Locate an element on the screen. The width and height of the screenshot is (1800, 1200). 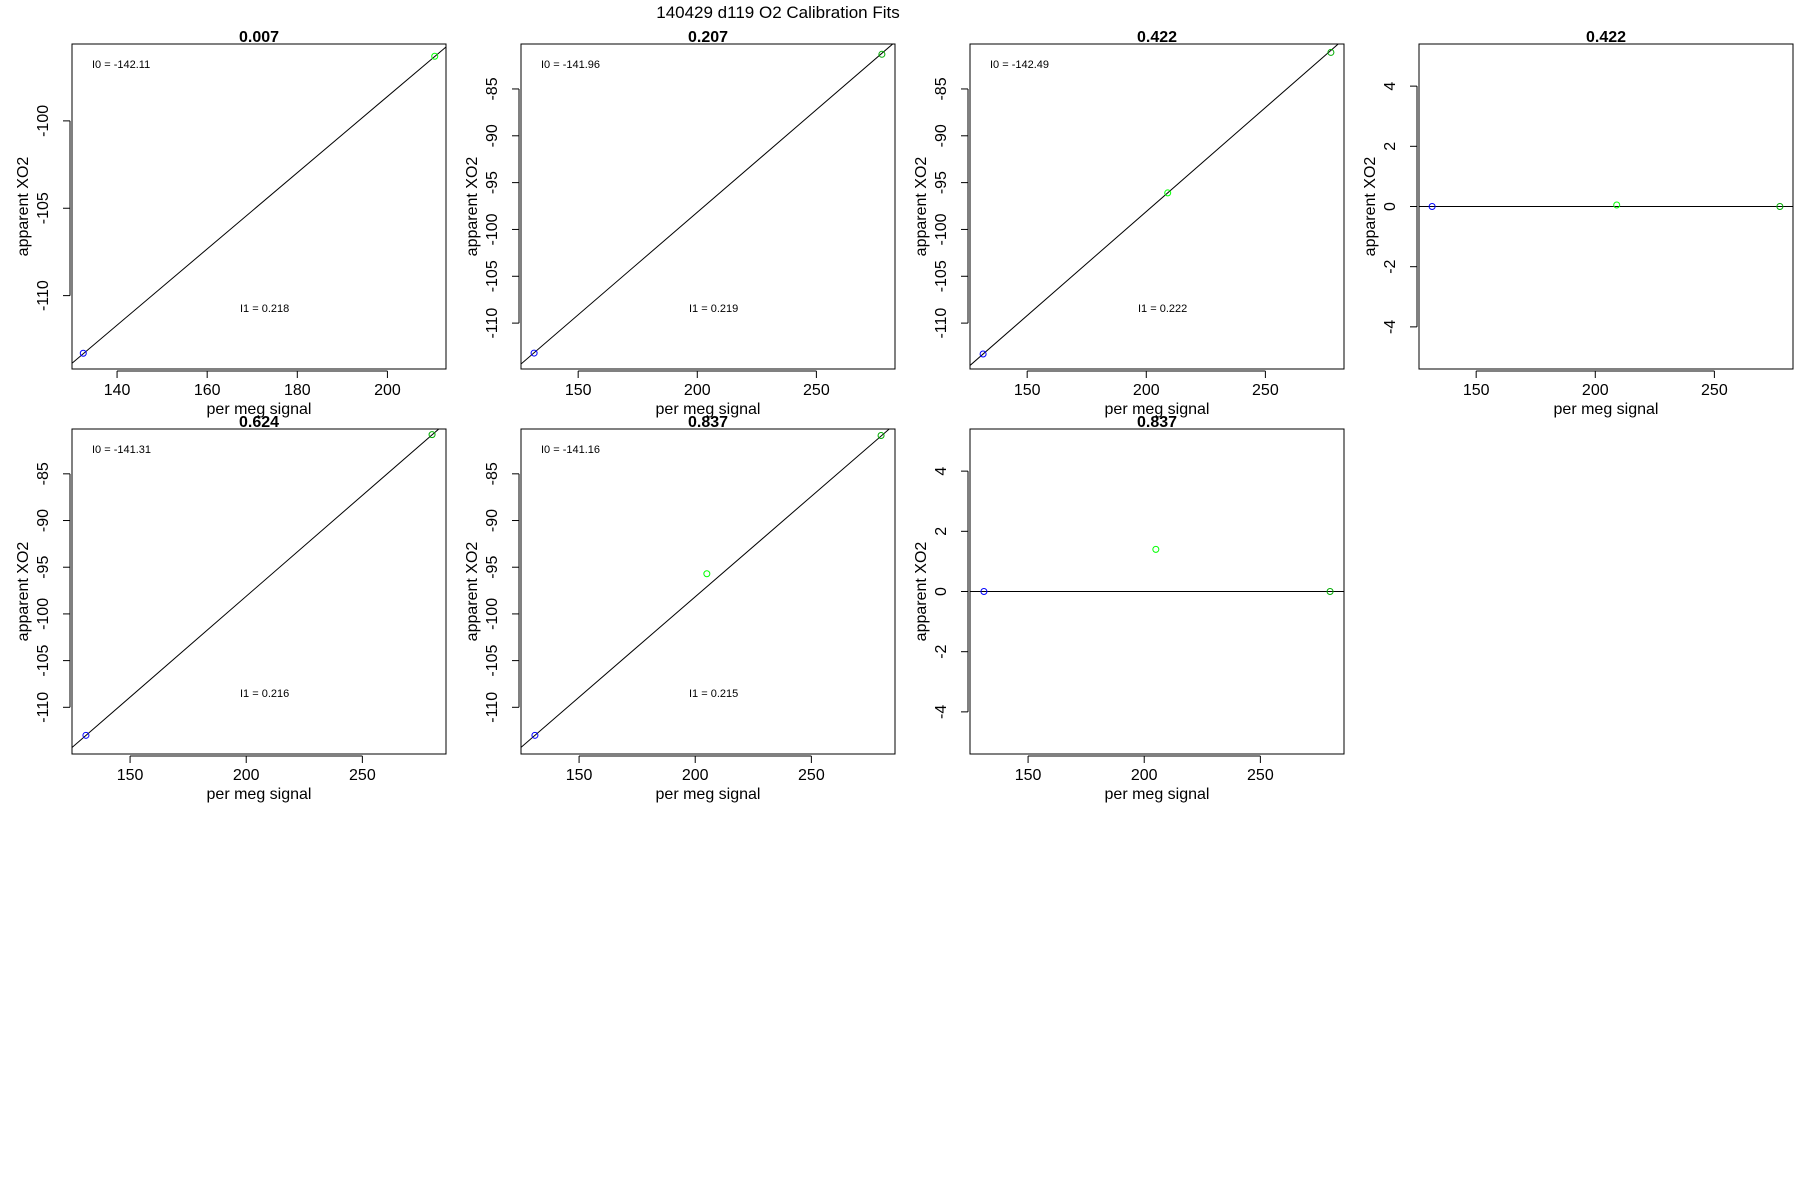
x-tick-label: 180 is located at coordinates (297, 390).